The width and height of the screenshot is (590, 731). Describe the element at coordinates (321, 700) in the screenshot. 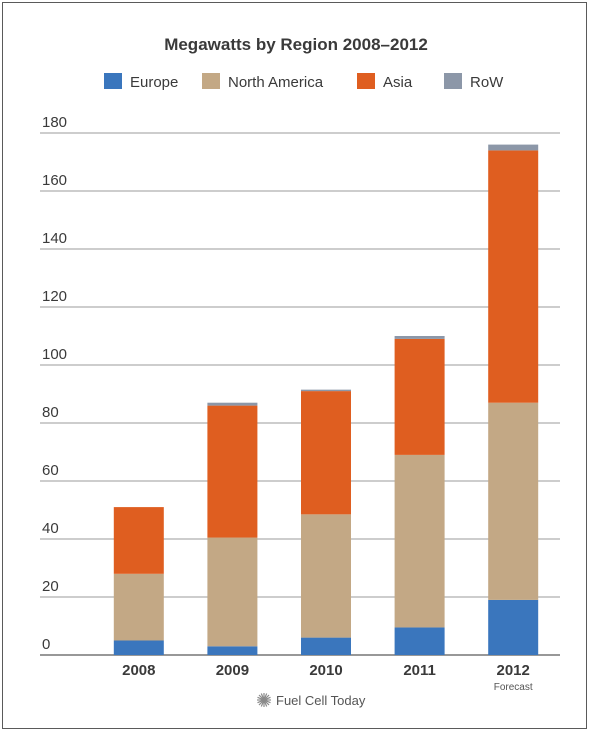

I see `credit-text: Fuel Cell Today` at that location.